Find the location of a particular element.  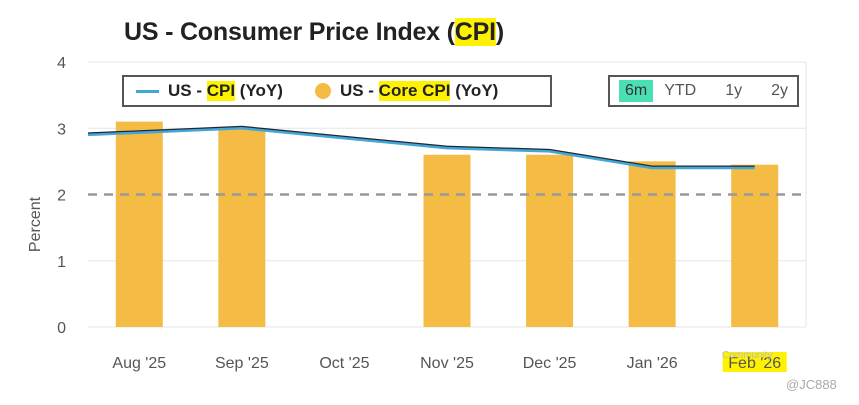

series-line-shadow is located at coordinates (421, 146).